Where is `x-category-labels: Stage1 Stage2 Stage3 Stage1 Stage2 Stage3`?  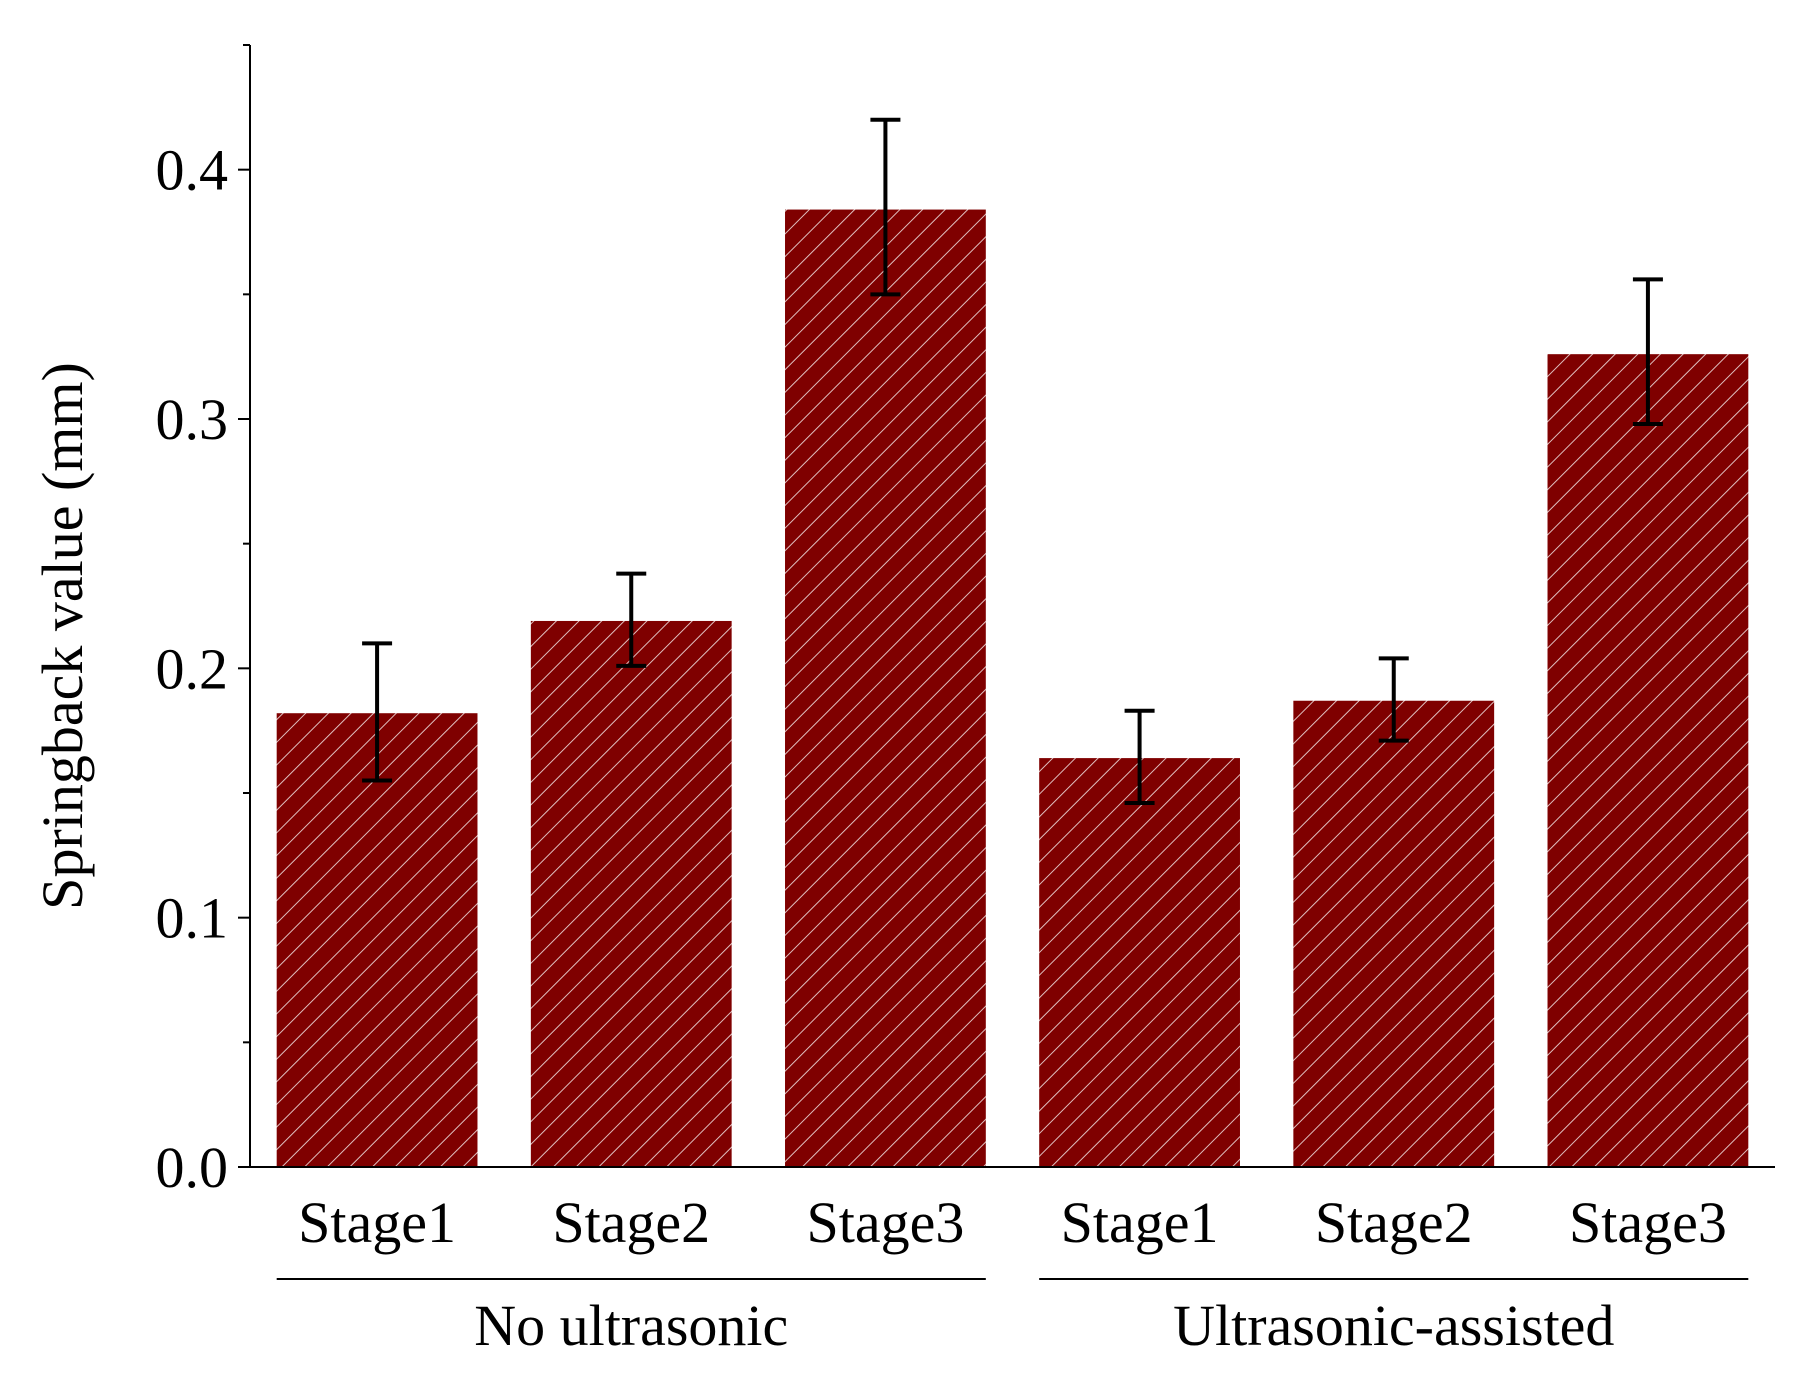 x-category-labels: Stage1 Stage2 Stage3 Stage1 Stage2 Stage3 is located at coordinates (1012, 1222).